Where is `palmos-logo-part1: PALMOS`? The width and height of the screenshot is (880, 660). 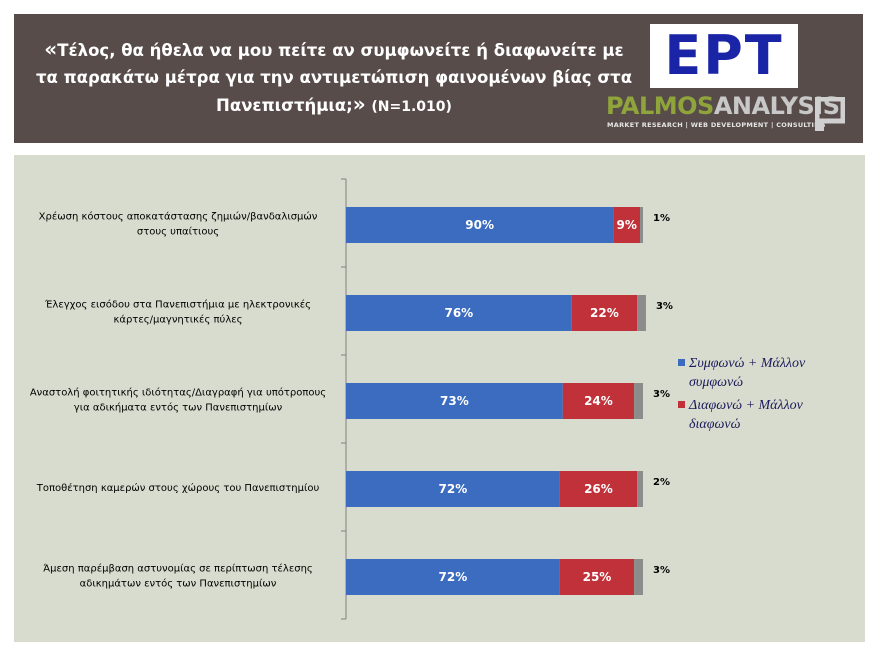
palmos-logo-part1: PALMOS is located at coordinates (660, 106).